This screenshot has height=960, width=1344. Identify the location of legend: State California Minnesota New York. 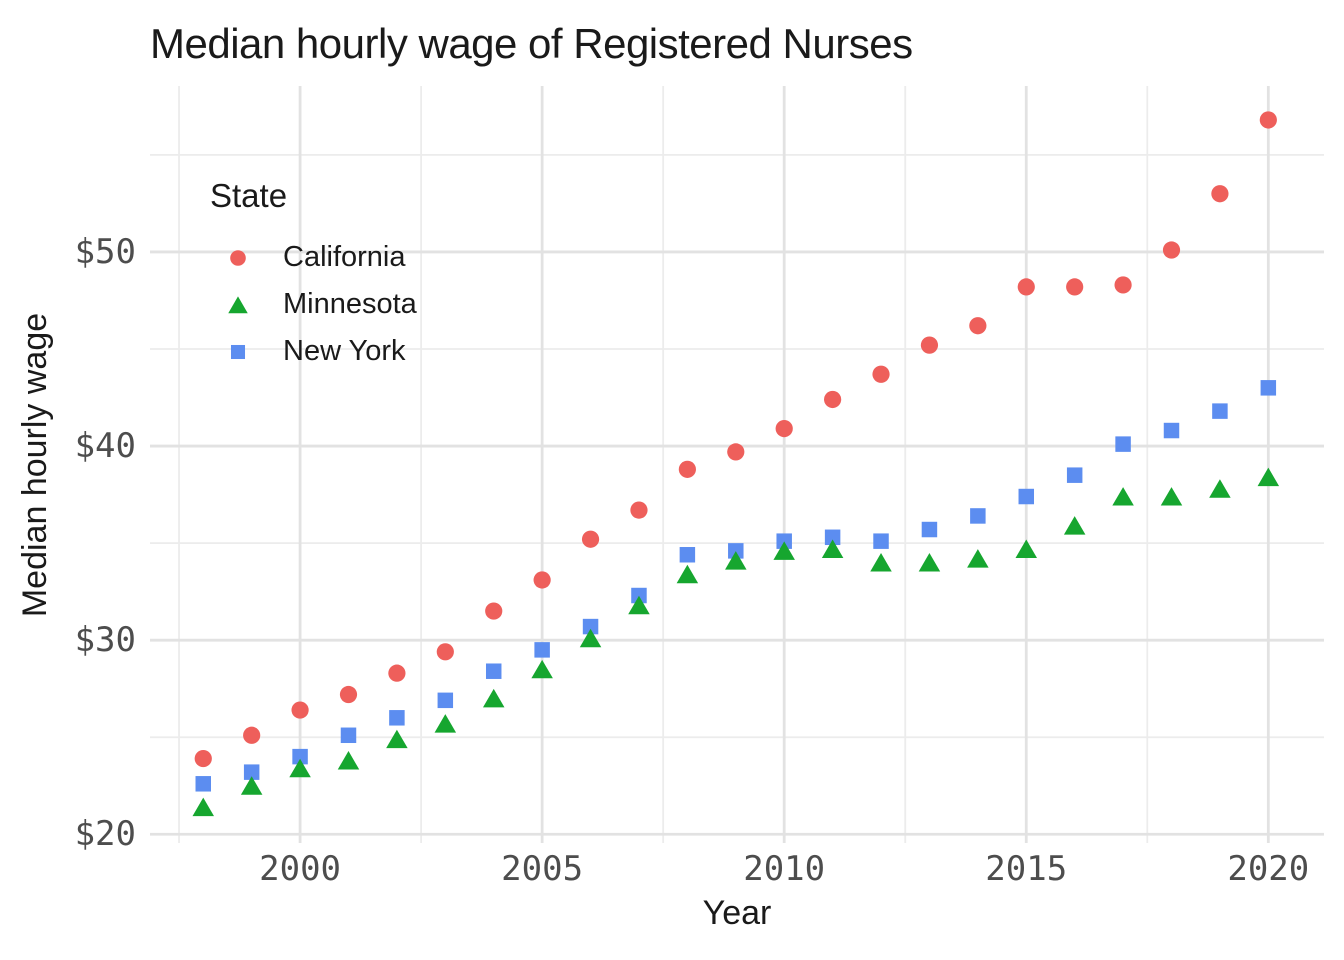
(313, 275).